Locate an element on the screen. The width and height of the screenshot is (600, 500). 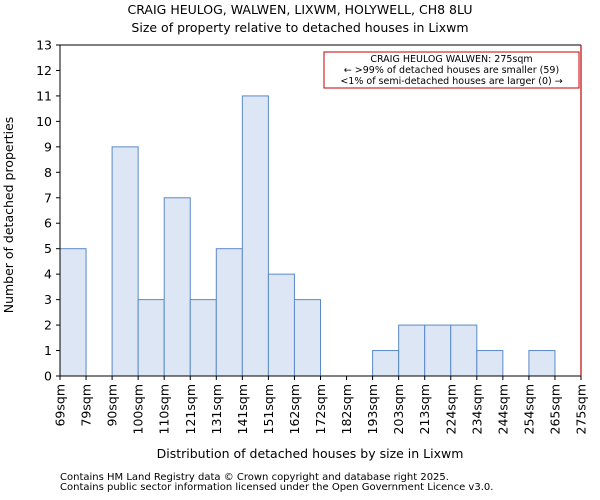
x-tick-label: 234sqm is located at coordinates (476, 409).